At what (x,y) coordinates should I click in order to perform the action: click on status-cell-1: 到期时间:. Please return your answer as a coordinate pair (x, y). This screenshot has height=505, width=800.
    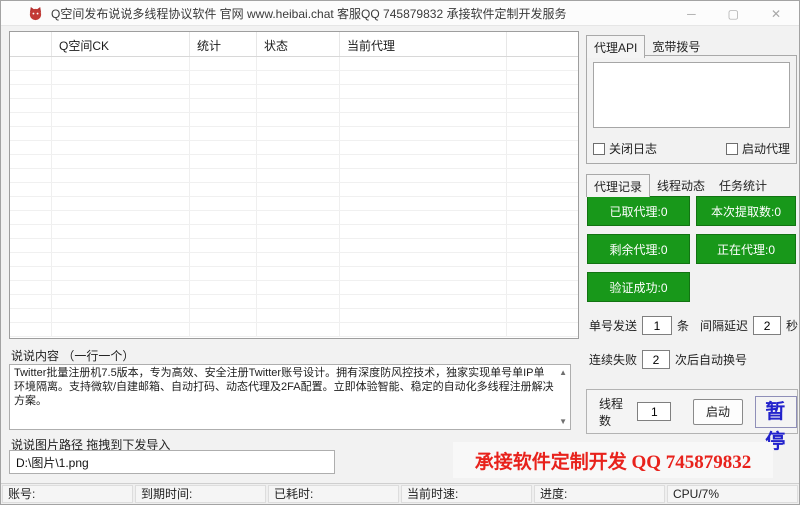
    Looking at the image, I should click on (200, 494).